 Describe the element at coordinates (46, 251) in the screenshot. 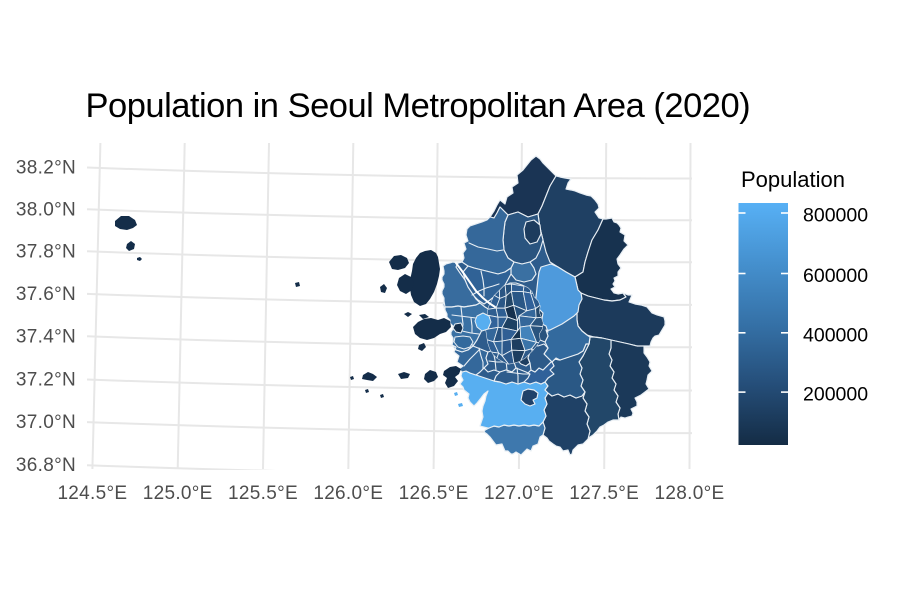

I see `svg-text: 37.8°N` at that location.